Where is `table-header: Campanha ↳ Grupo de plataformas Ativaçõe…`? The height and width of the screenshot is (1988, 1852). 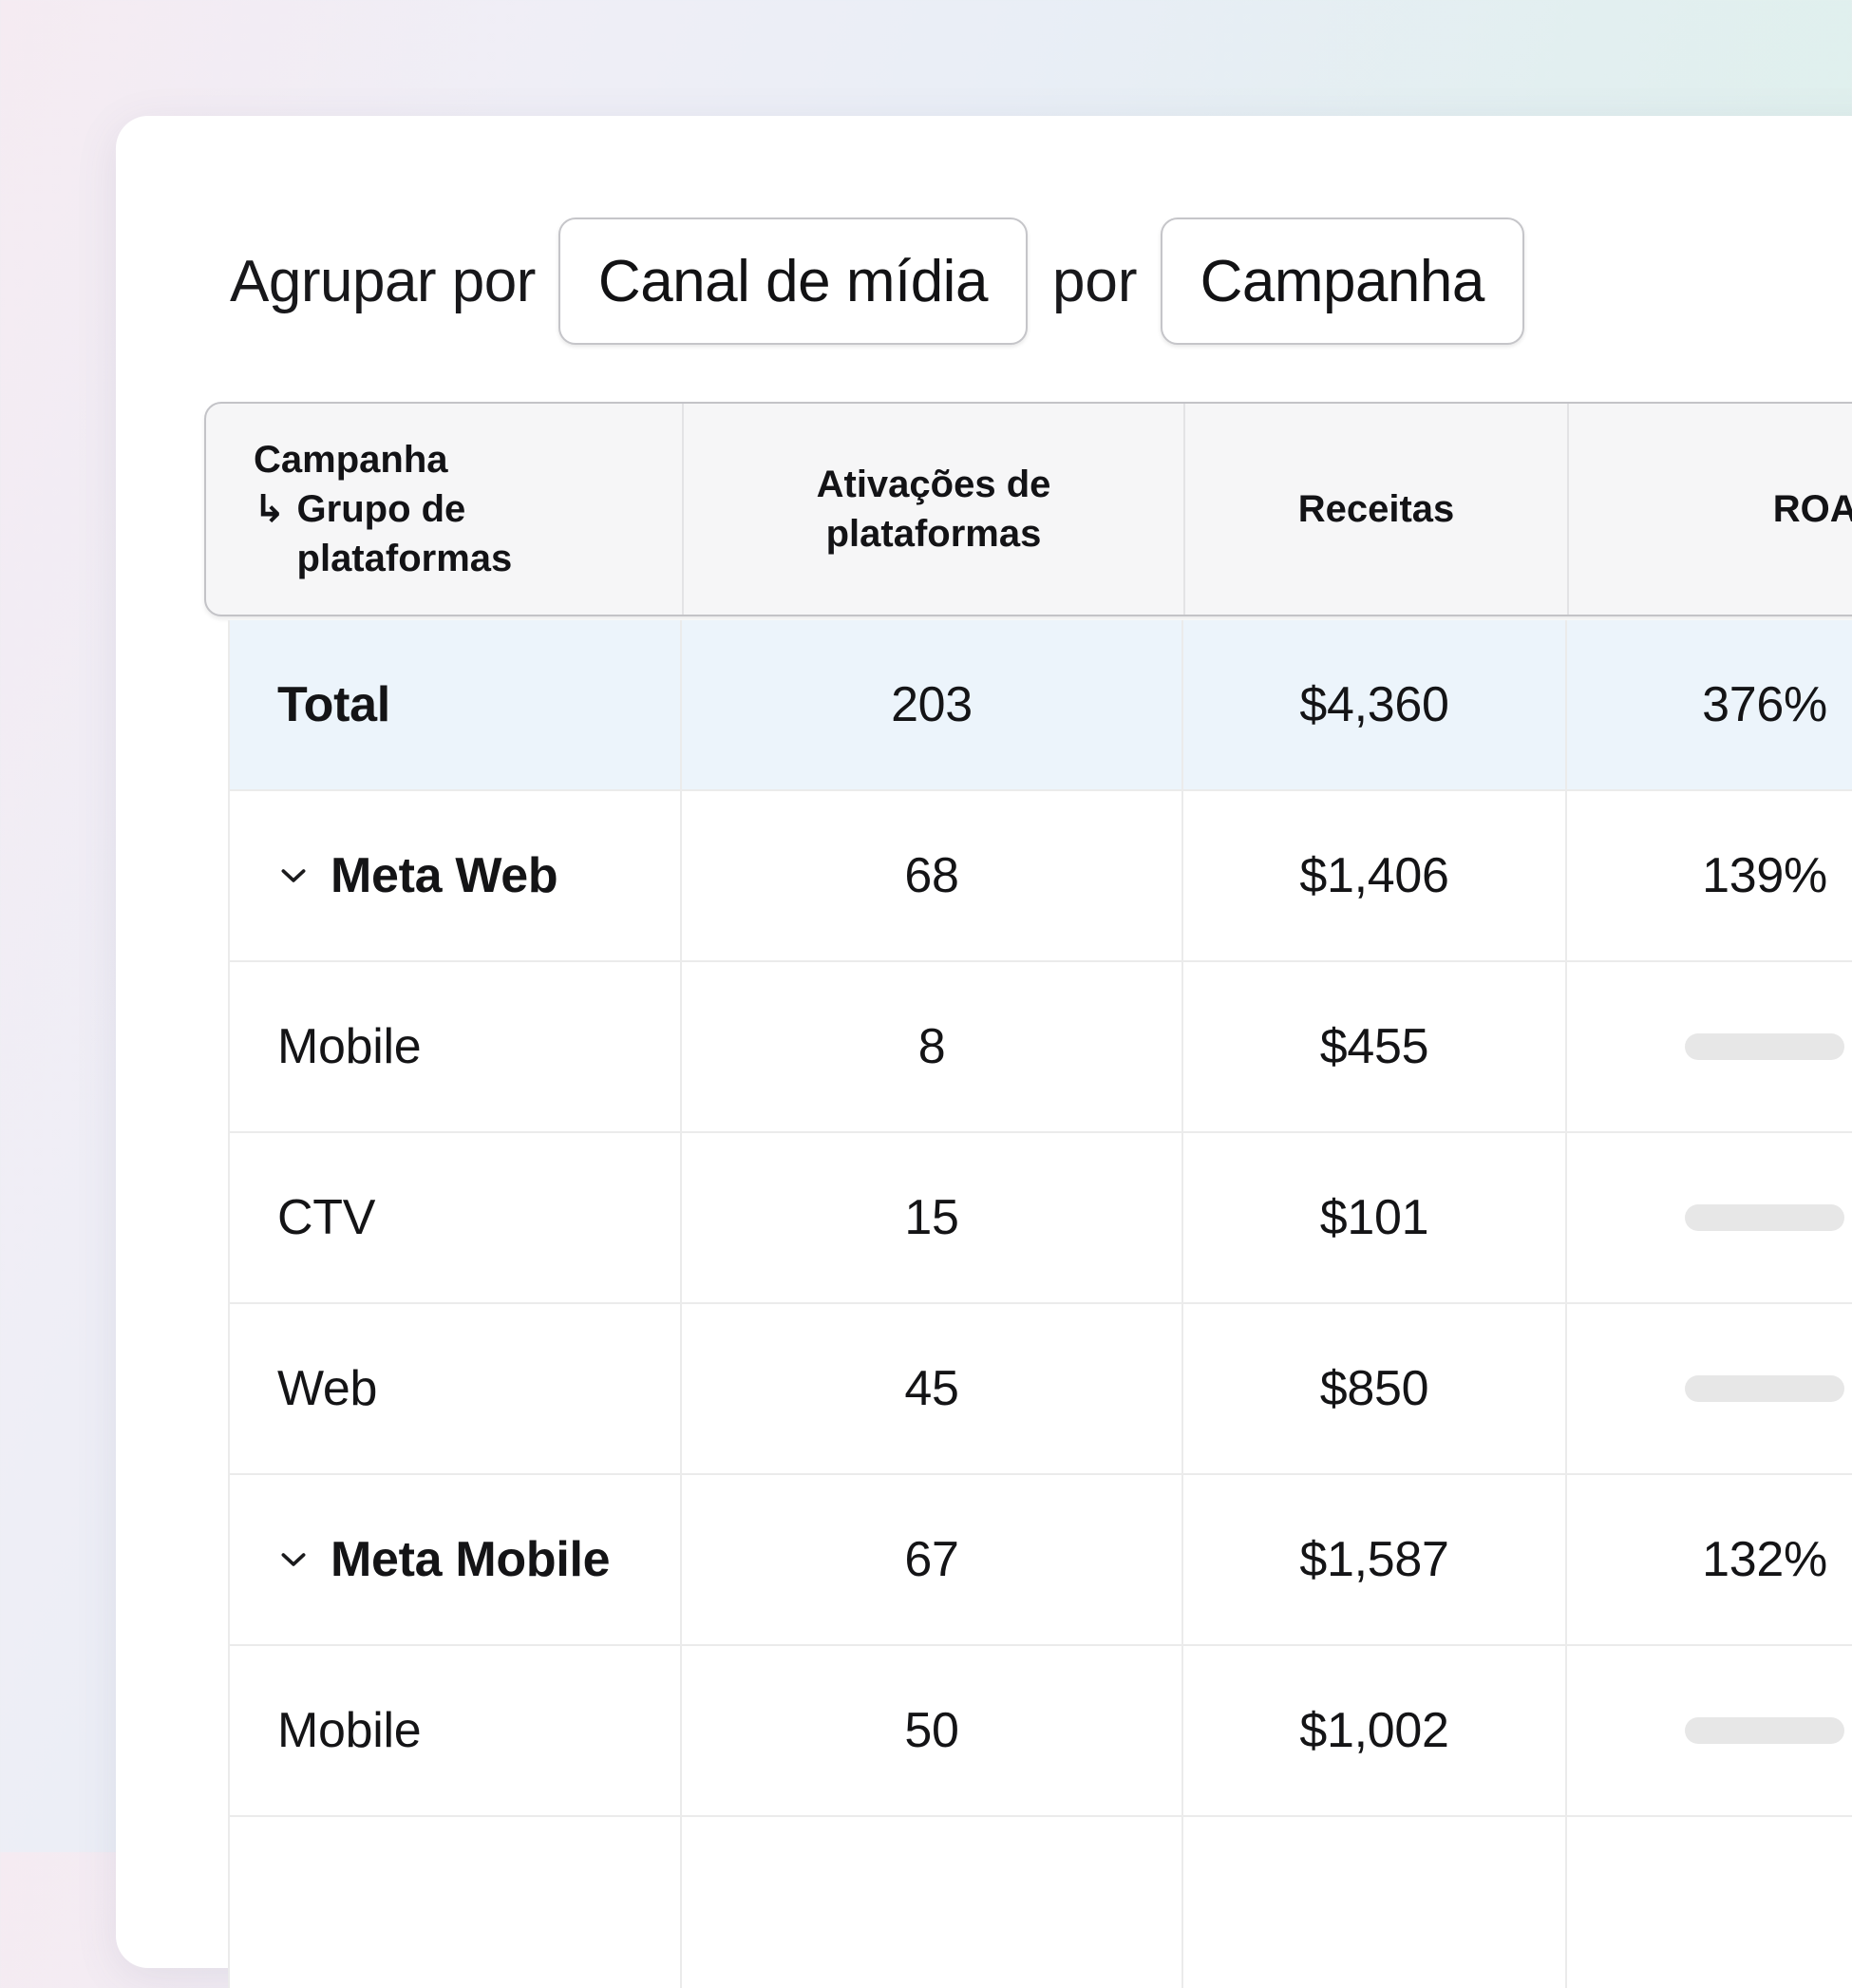
table-header: Campanha ↳ Grupo de plataformas Ativaçõe… is located at coordinates (1028, 509).